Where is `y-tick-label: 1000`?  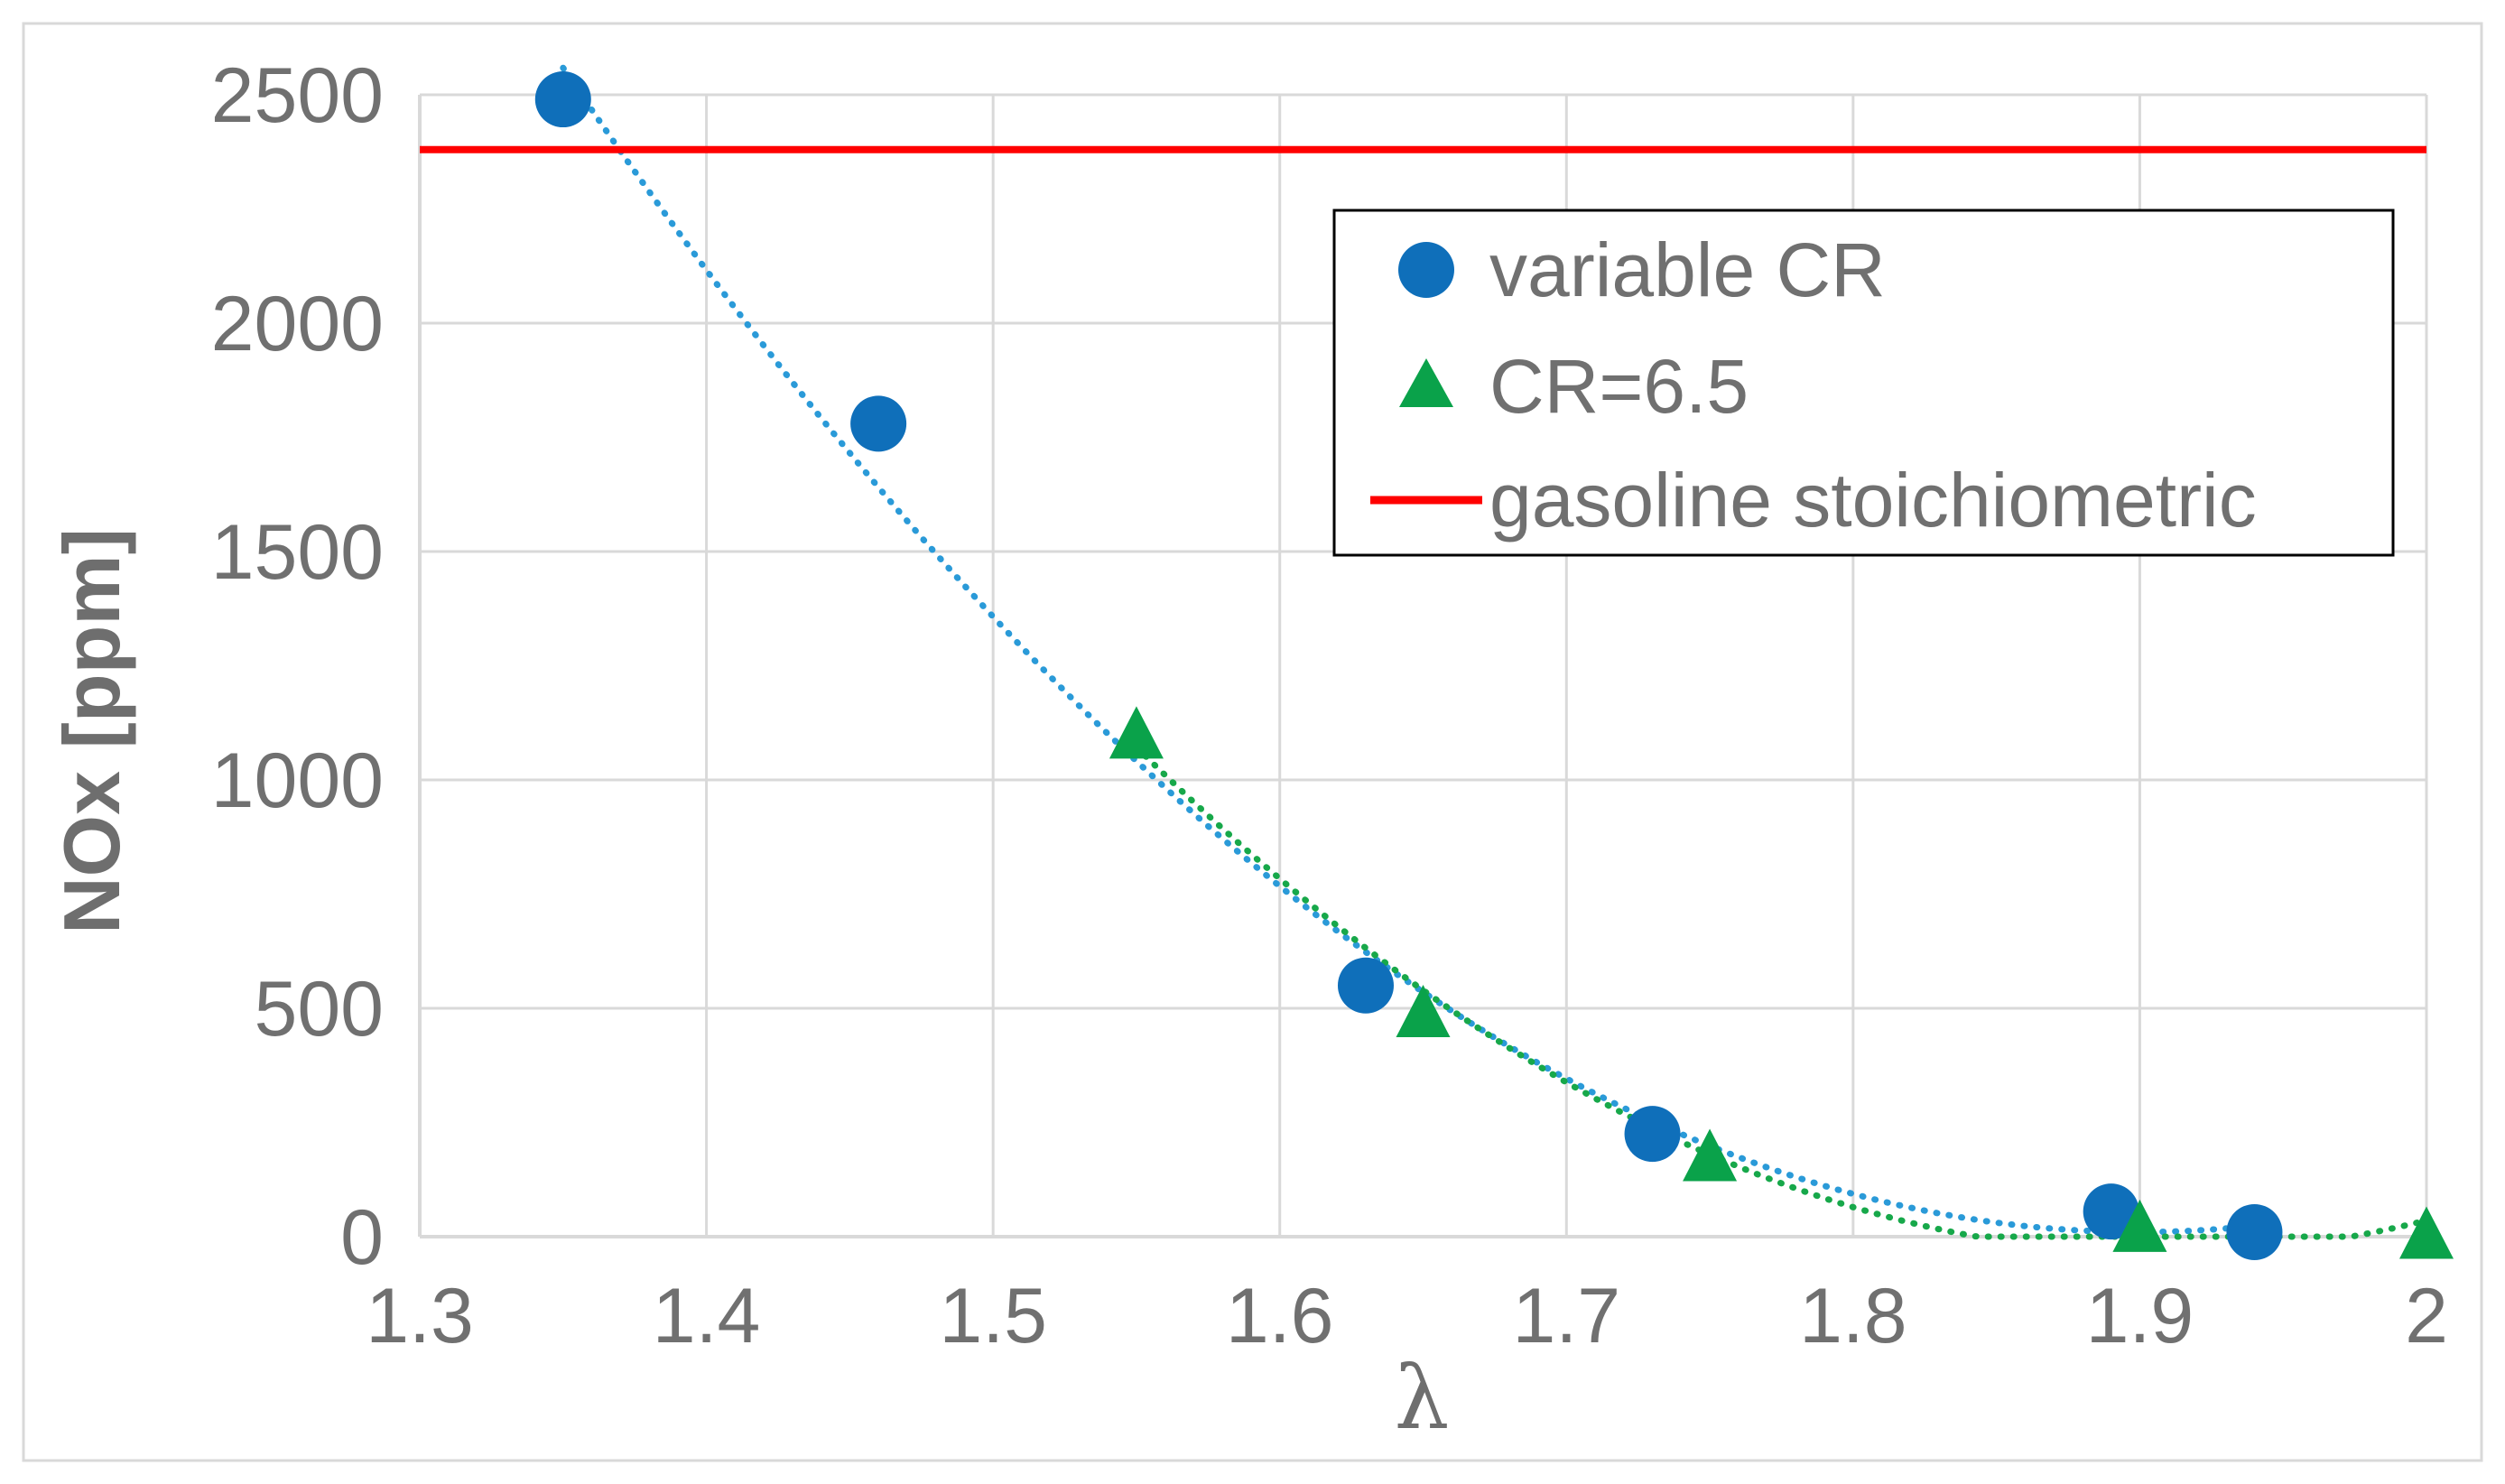
y-tick-label: 1000 is located at coordinates (297, 780).